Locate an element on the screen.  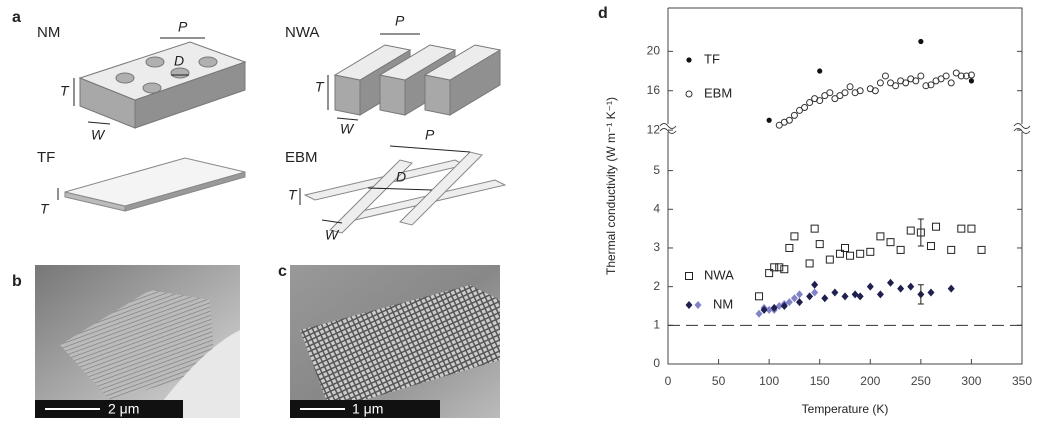
scale-bar-label: 2 μm is located at coordinates (123, 409).